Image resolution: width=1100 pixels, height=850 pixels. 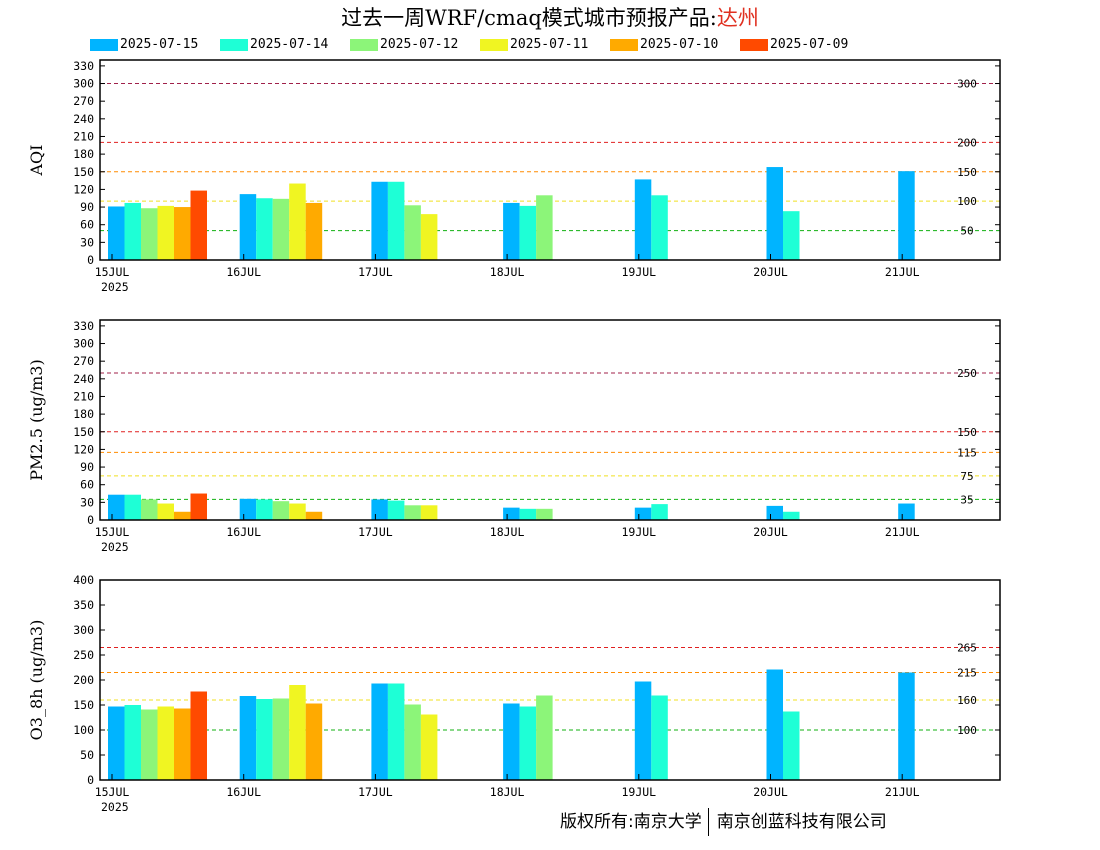 I want to click on legend-label: 2025-07-14, so click(x=289, y=44).